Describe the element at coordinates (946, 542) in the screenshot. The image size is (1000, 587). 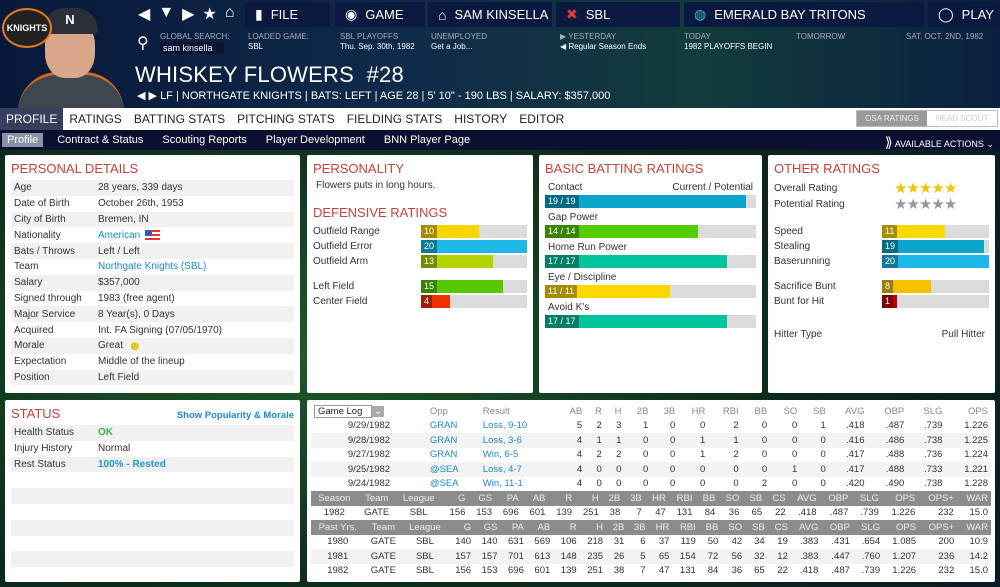
I see `stat-cell: 200` at that location.